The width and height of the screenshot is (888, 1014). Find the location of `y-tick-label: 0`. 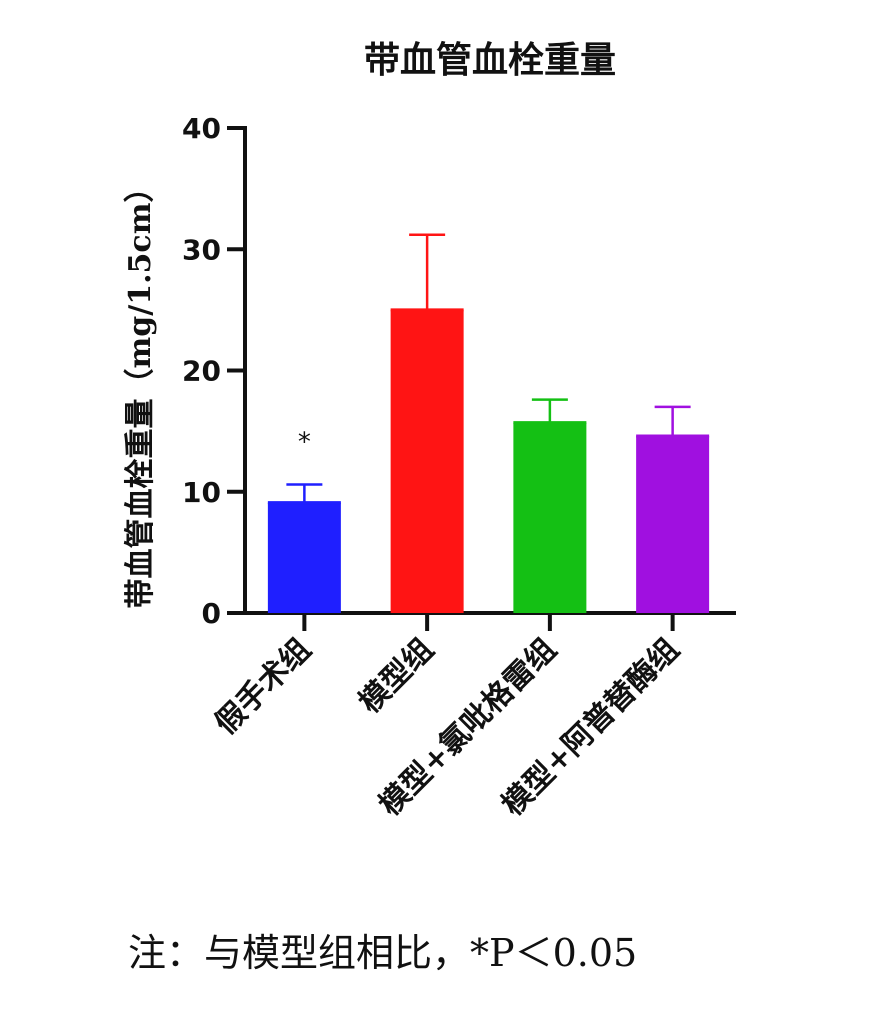

y-tick-label: 0 is located at coordinates (211, 613).